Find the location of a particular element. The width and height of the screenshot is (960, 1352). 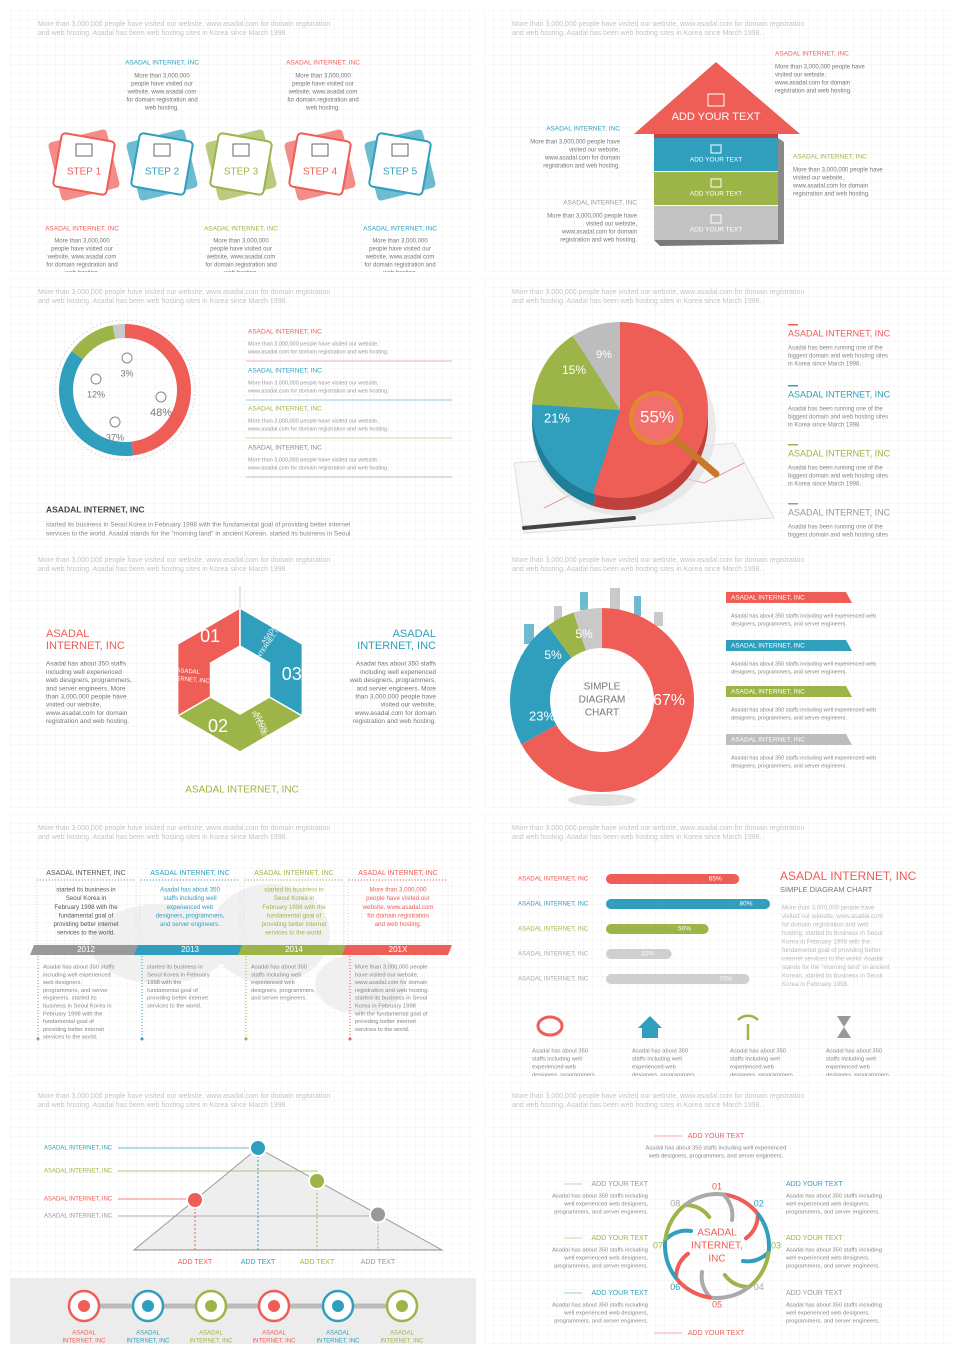

label: fundamental goal of providing better is located at coordinates (831, 950).